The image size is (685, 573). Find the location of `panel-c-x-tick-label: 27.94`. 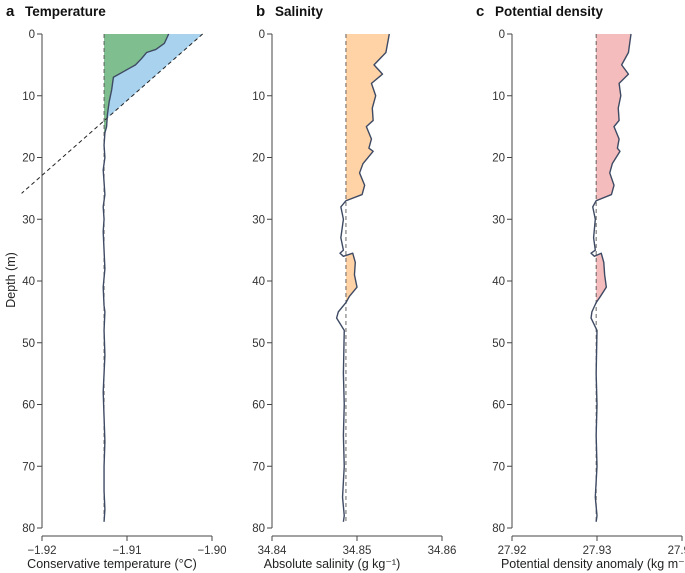

panel-c-x-tick-label: 27.94 is located at coordinates (676, 551).